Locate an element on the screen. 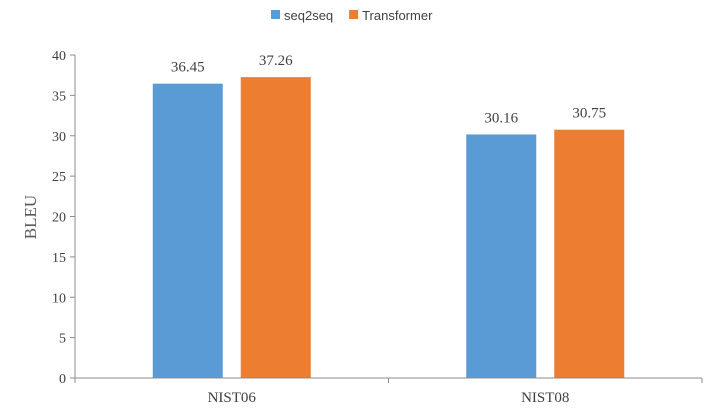 This screenshot has width=714, height=417. data-label: 36.45 is located at coordinates (188, 68).